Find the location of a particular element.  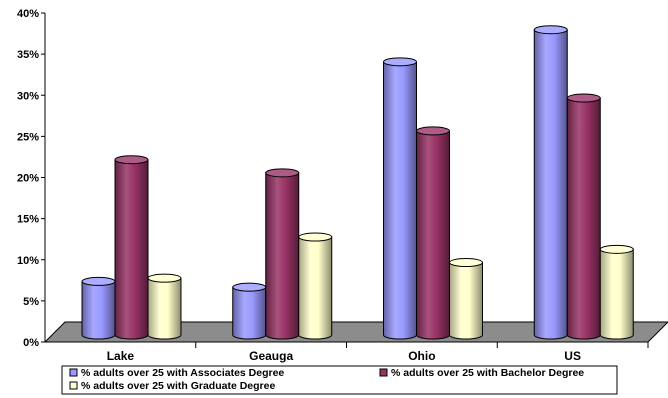

y-tick-label: 15% is located at coordinates (28, 220).